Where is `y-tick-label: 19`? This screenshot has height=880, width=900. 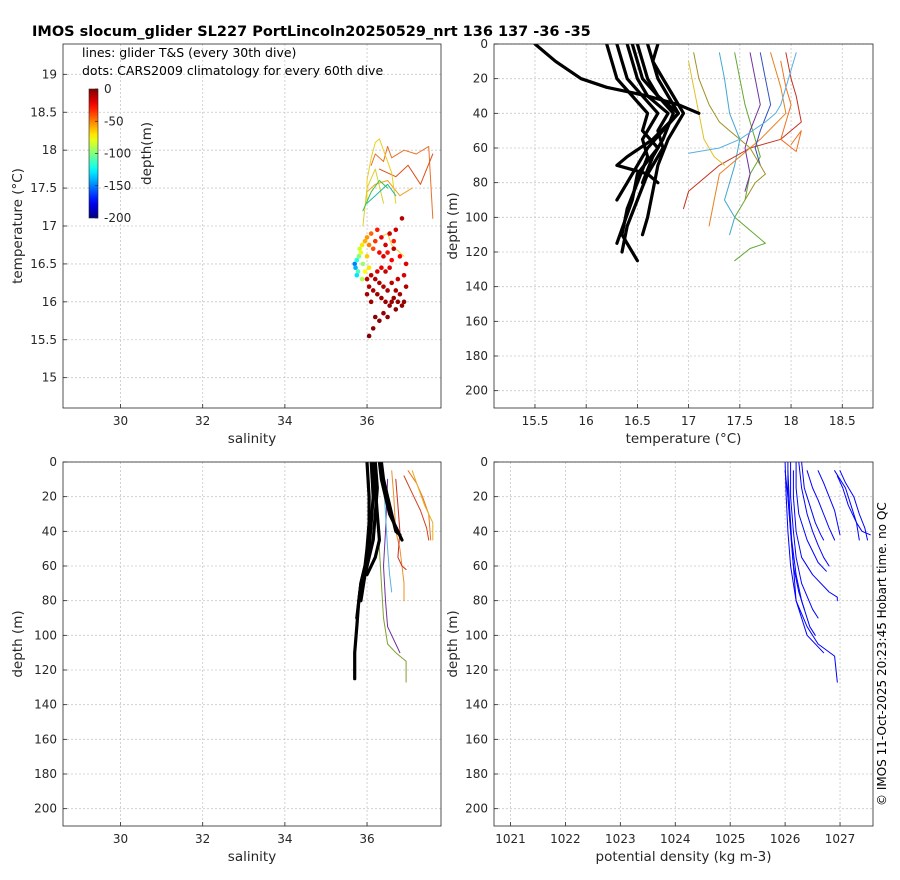 y-tick-label: 19 is located at coordinates (49, 74).